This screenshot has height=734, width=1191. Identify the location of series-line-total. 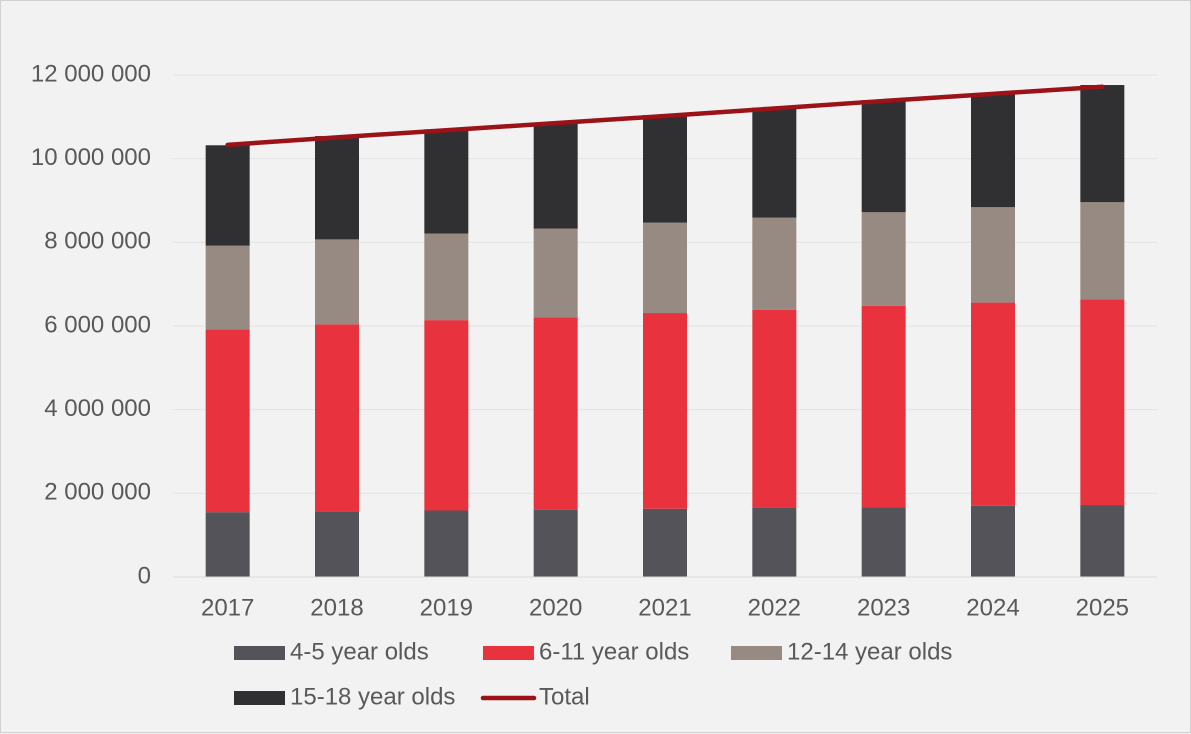
(665, 116).